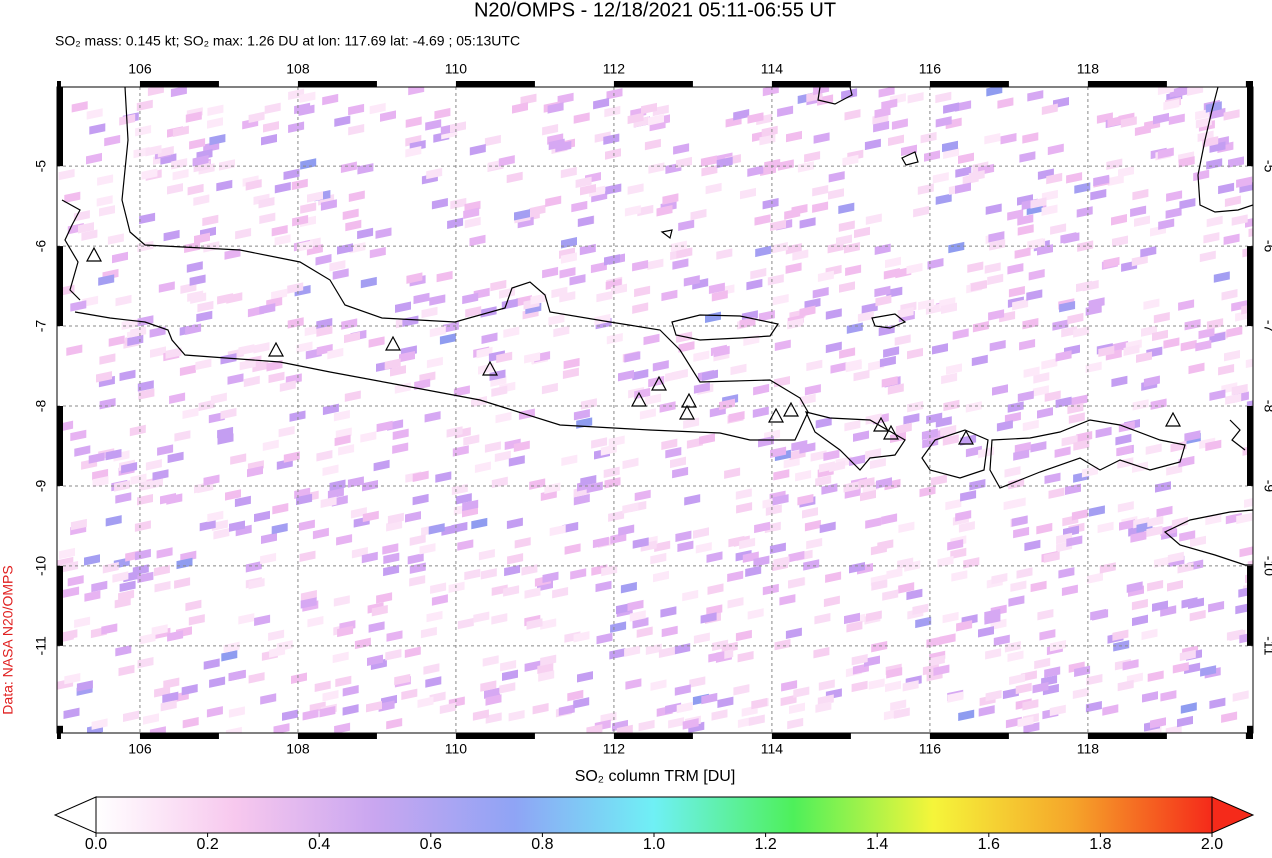  I want to click on frame-bar, so click(179, 736).